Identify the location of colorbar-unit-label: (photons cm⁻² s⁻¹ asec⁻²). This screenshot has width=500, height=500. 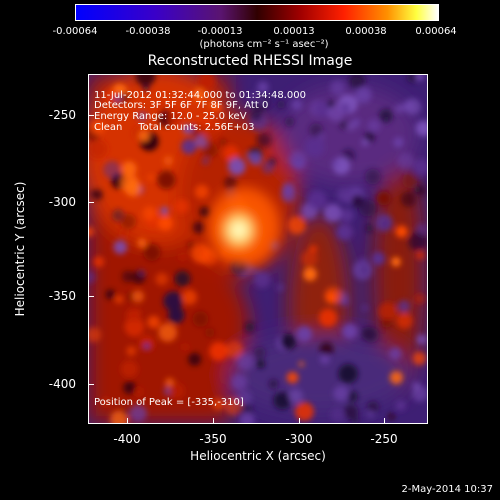
(264, 44).